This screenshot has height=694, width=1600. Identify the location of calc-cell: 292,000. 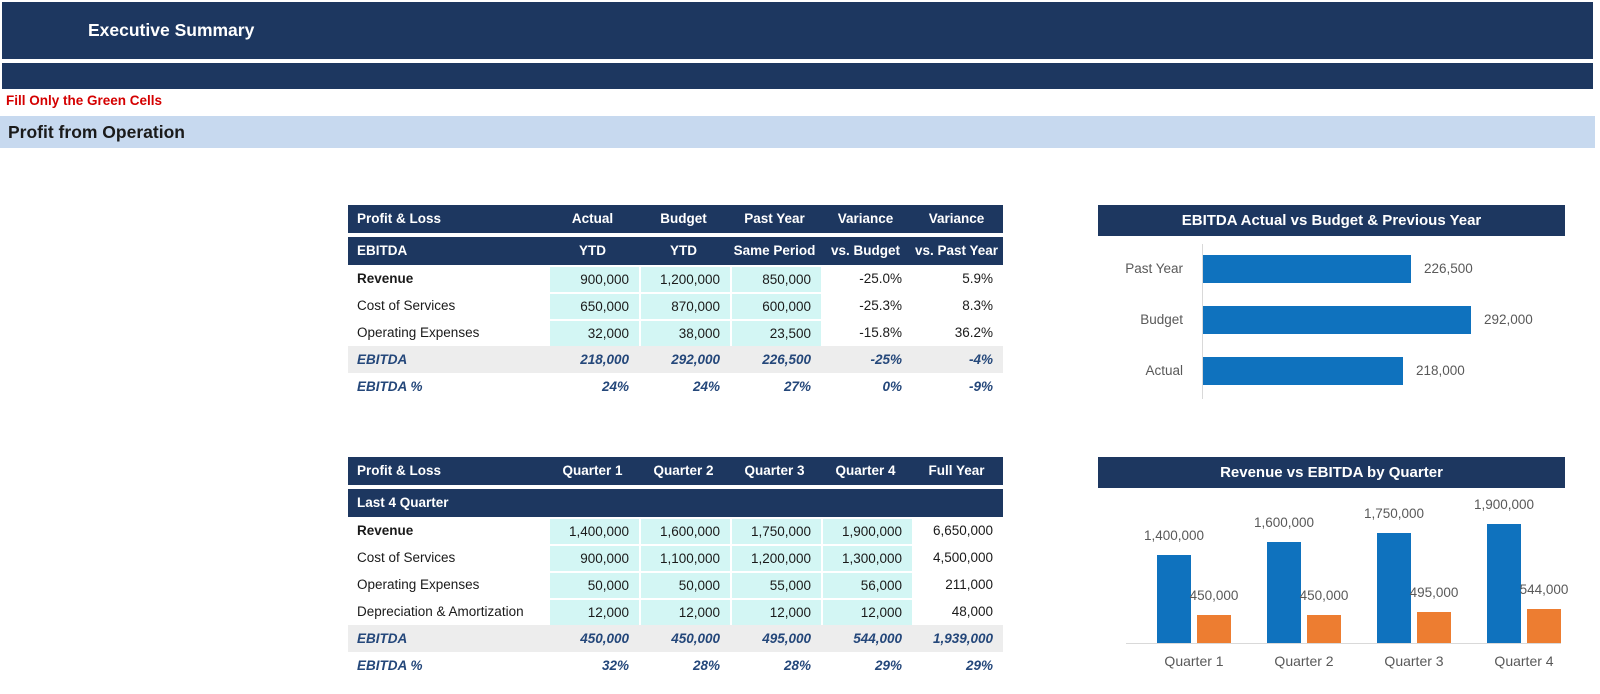
(695, 359).